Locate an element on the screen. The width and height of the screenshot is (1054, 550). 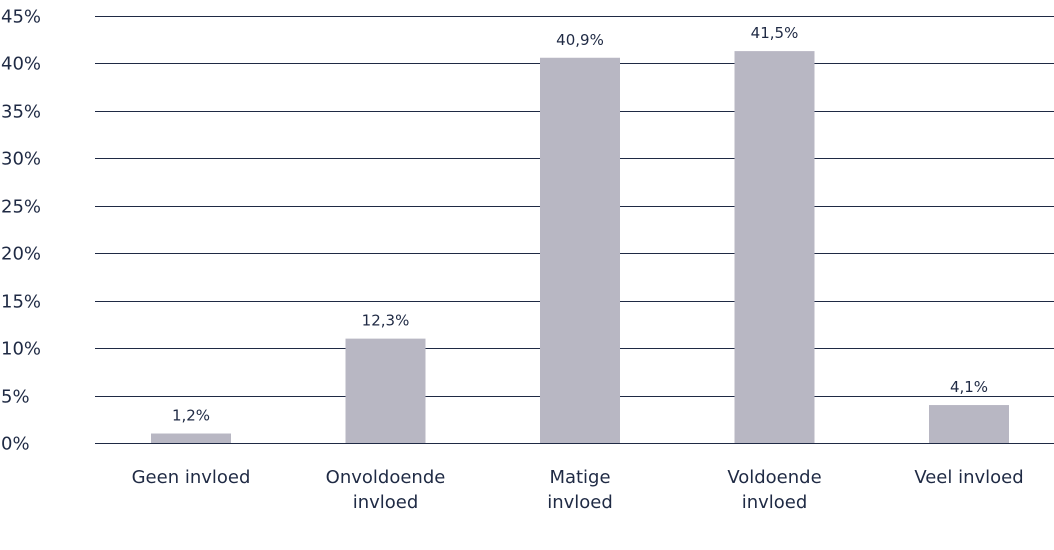
y-tick-label: 10% is located at coordinates (21, 349).